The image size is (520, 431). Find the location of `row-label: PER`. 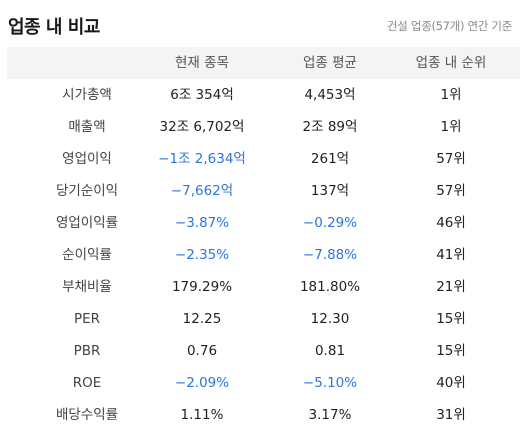

row-label: PER is located at coordinates (87, 319).